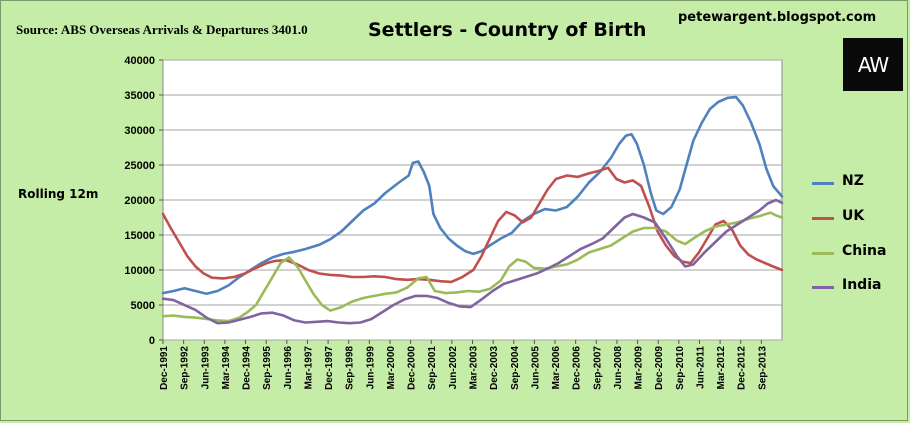  I want to click on y-tick-label: 0, so click(152, 341).